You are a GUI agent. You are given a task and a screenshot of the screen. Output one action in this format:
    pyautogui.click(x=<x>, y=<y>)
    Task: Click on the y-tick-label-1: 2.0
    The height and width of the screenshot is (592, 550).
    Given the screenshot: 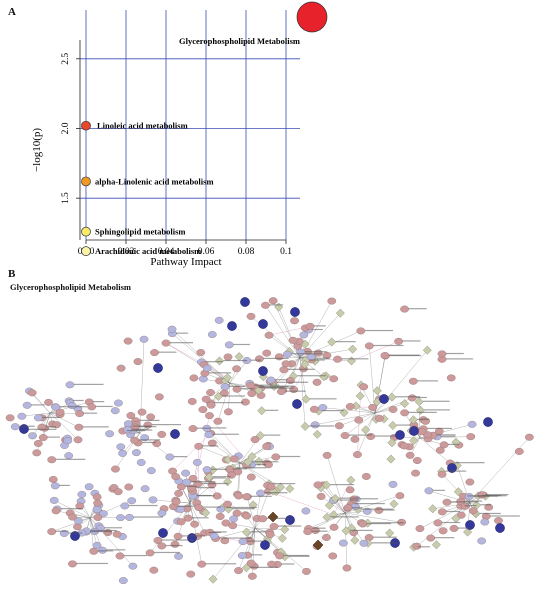 What is the action you would take?
    pyautogui.click(x=66, y=128)
    